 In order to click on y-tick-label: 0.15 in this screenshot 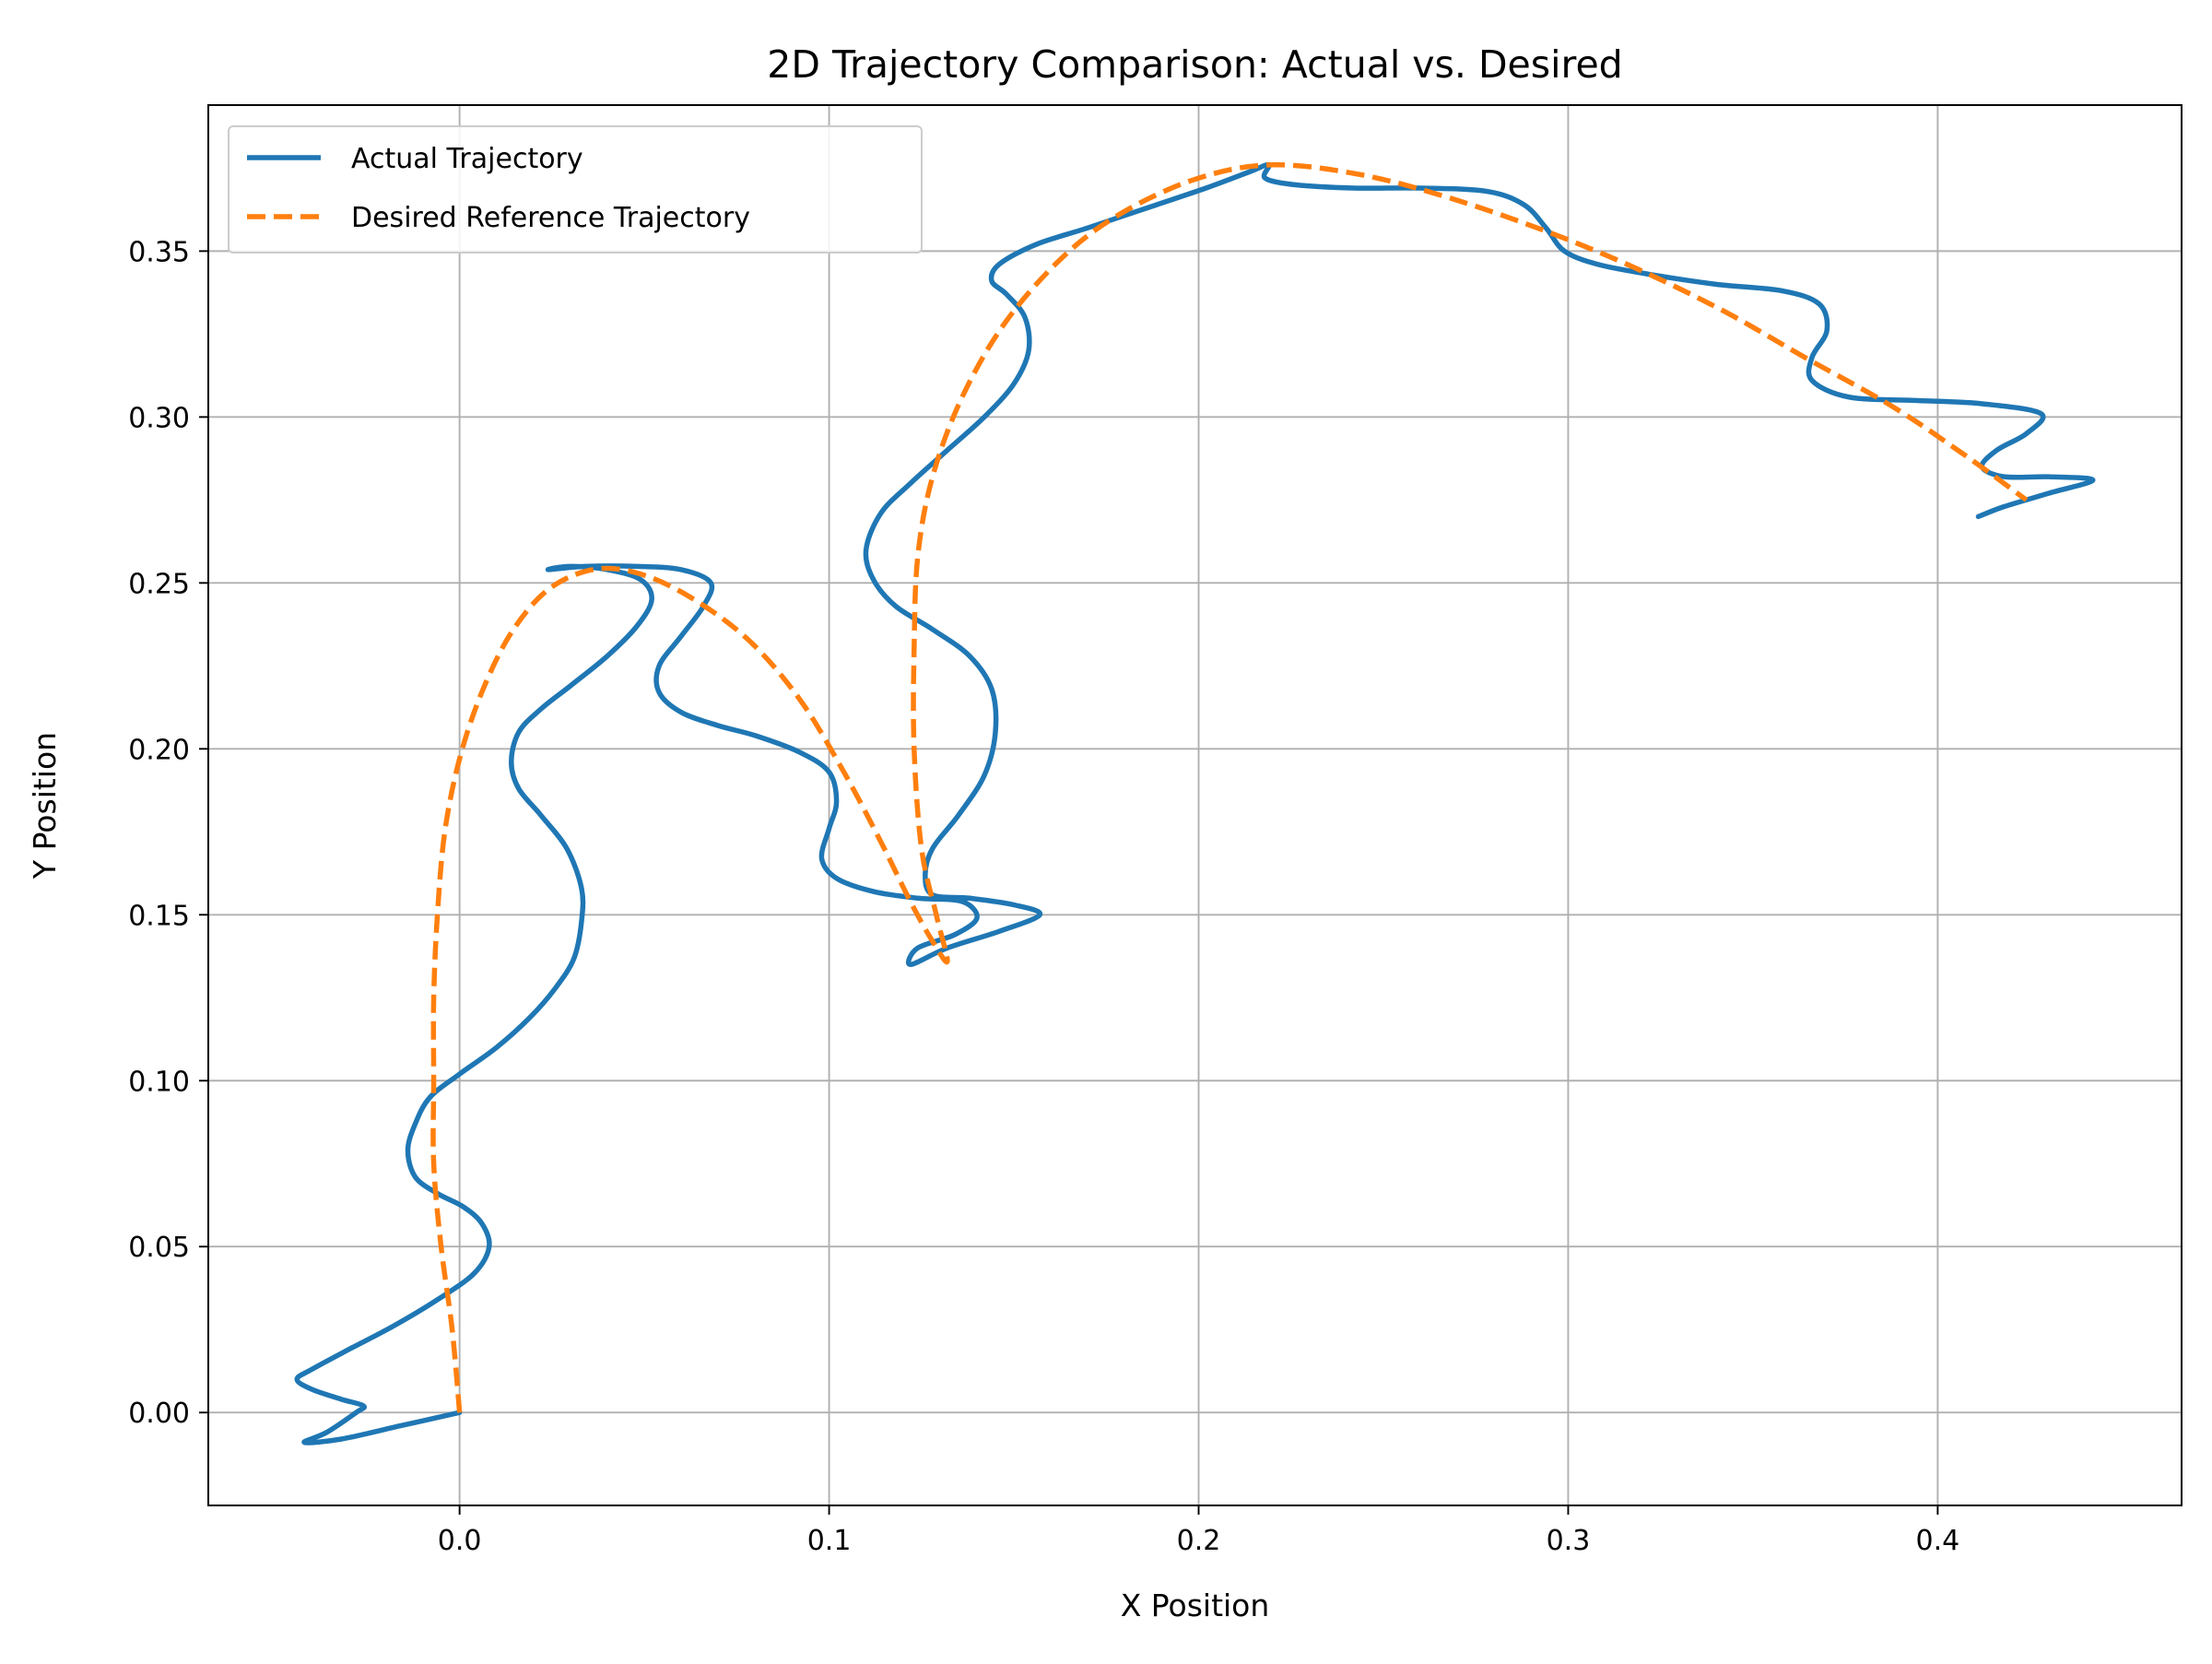, I will do `click(159, 916)`.